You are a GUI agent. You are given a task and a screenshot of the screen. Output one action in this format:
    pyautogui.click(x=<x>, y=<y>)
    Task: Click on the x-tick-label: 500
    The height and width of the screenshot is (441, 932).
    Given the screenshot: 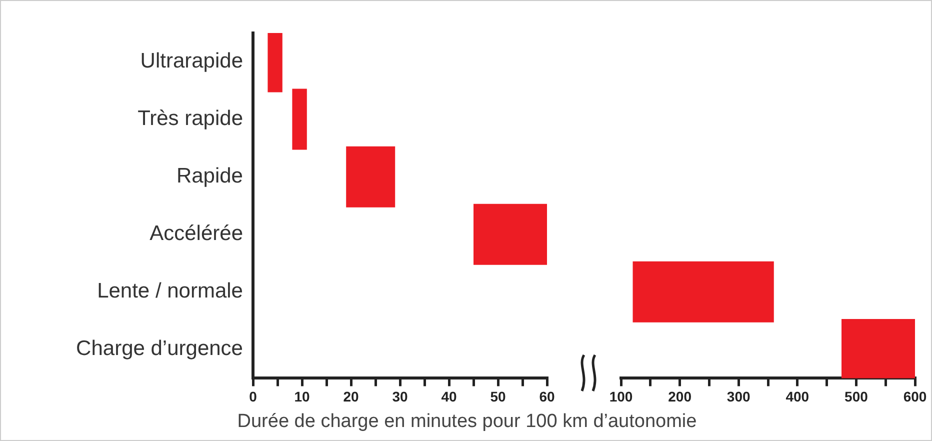 What is the action you would take?
    pyautogui.click(x=856, y=396)
    